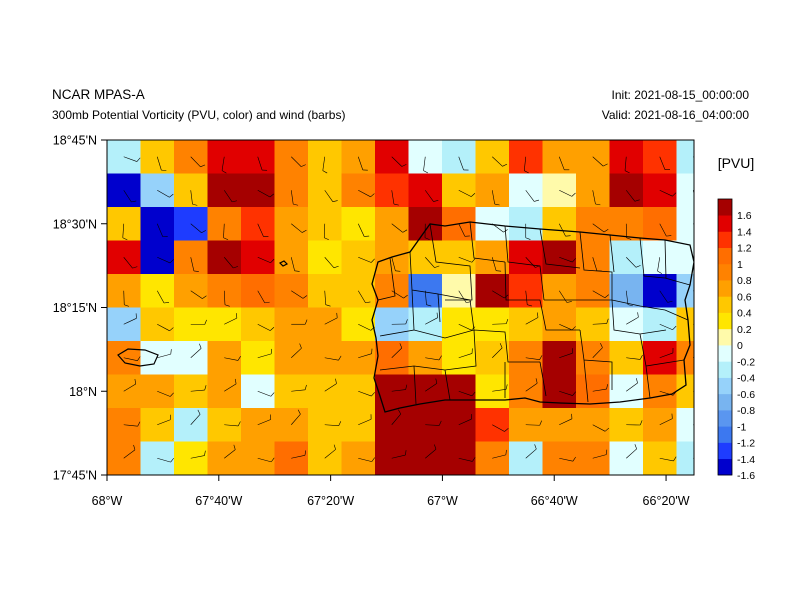 This screenshot has height=600, width=800. I want to click on colorbar-label: -0.4, so click(746, 379).